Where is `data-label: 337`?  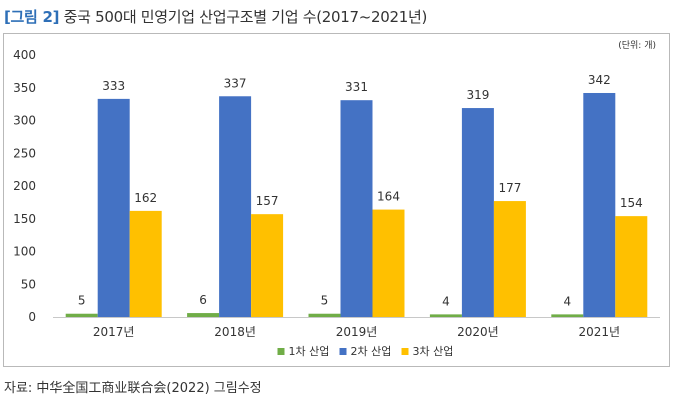
data-label: 337 is located at coordinates (235, 83).